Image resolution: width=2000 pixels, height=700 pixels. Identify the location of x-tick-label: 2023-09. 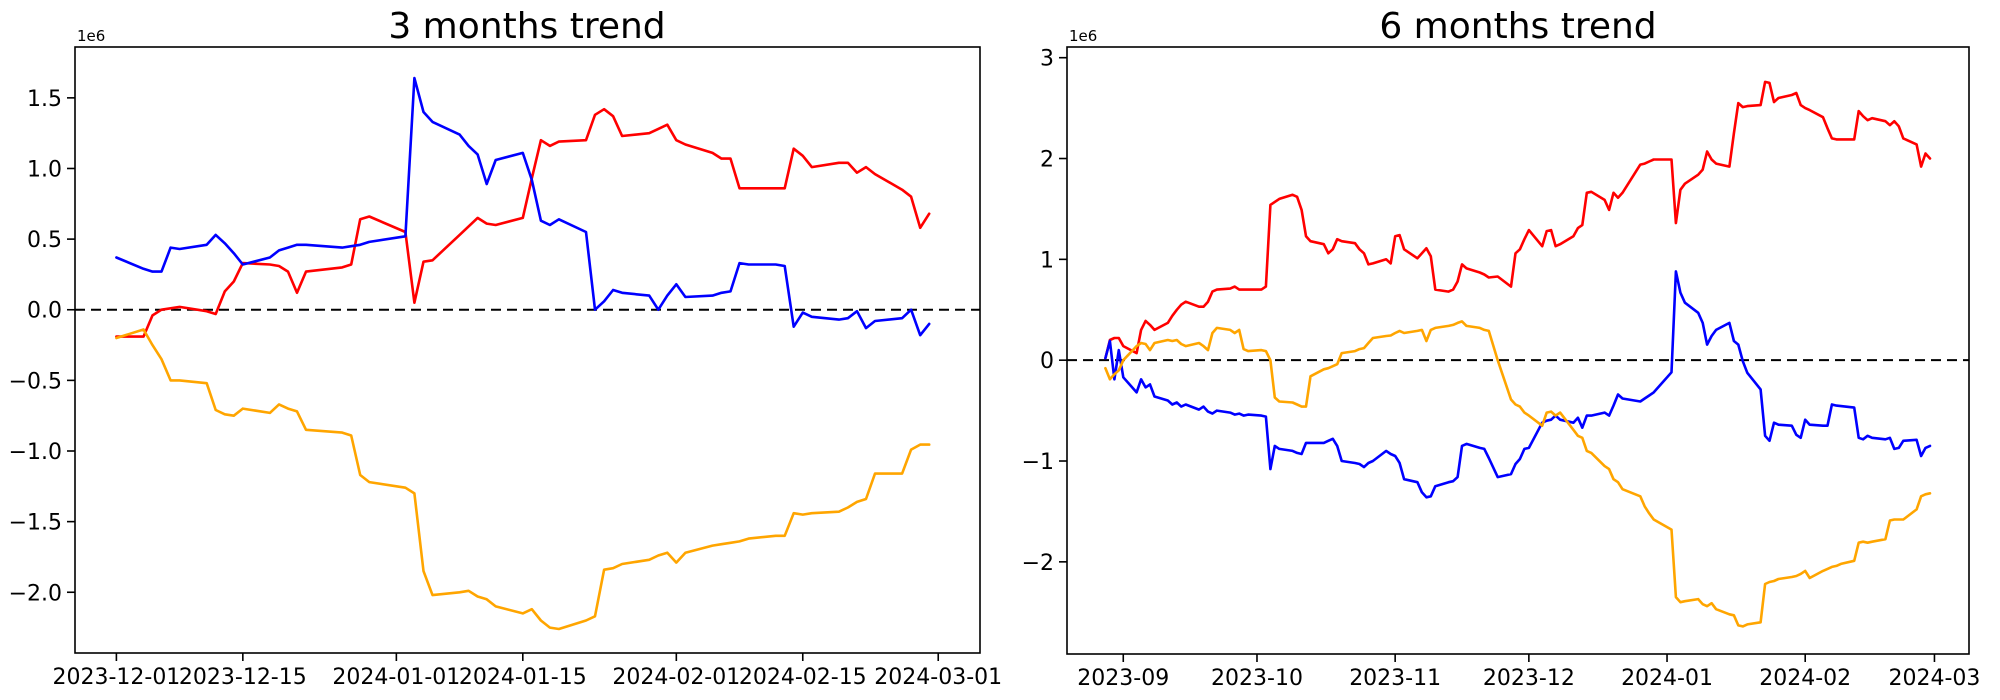
(1123, 678).